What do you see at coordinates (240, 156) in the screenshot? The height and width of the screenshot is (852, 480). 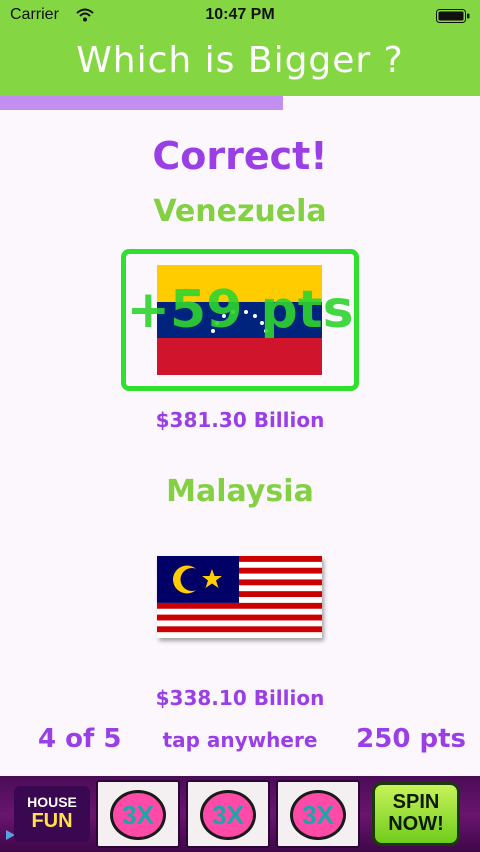 I see `result-text: Correct!` at bounding box center [240, 156].